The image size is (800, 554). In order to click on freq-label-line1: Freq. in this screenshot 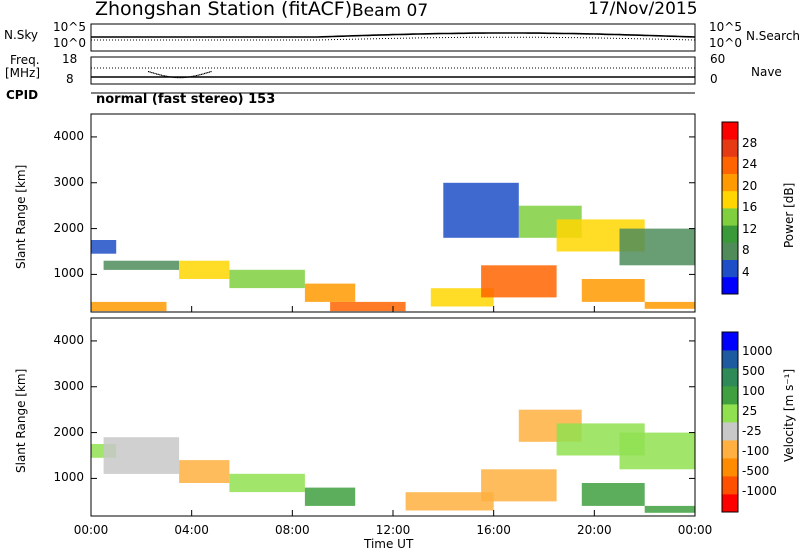, I will do `click(25, 60)`.